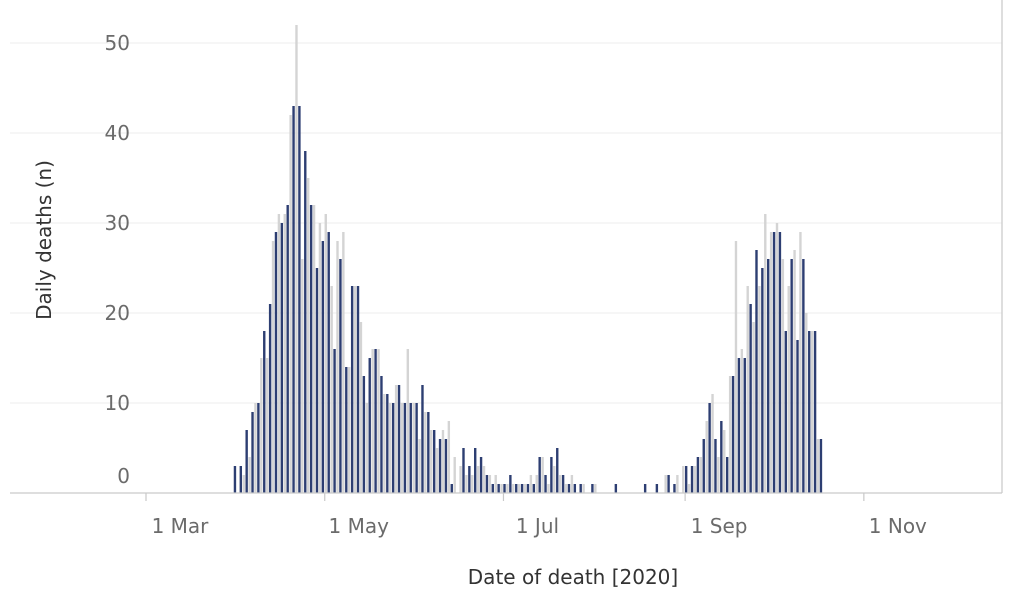 This screenshot has height=602, width=1014. What do you see at coordinates (359, 526) in the screenshot?
I see `x-tick-label: 1 May` at bounding box center [359, 526].